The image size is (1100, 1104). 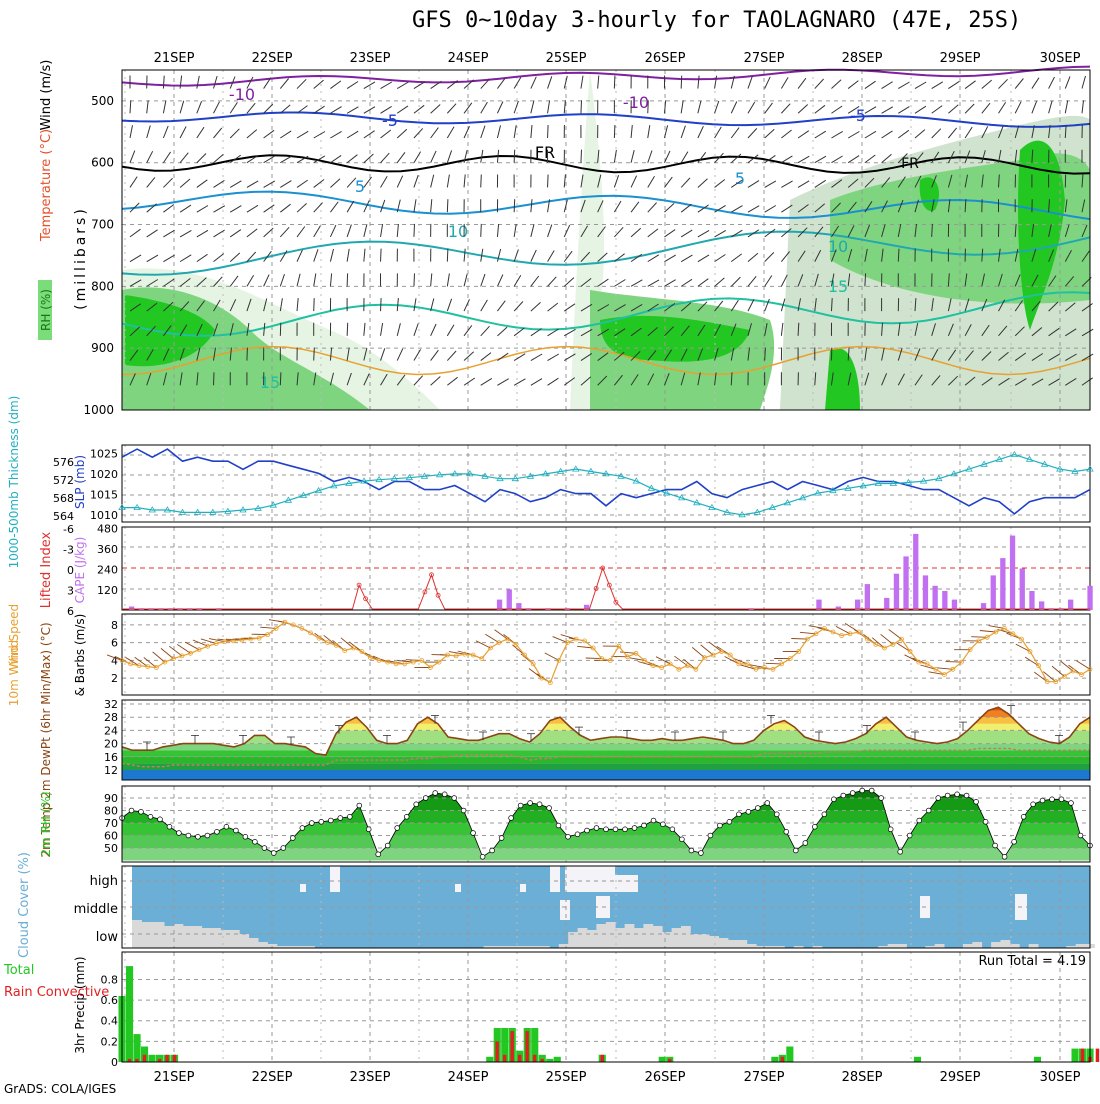 What do you see at coordinates (370, 1077) in the screenshot?
I see `date-label-bottom: 23SEP` at bounding box center [370, 1077].